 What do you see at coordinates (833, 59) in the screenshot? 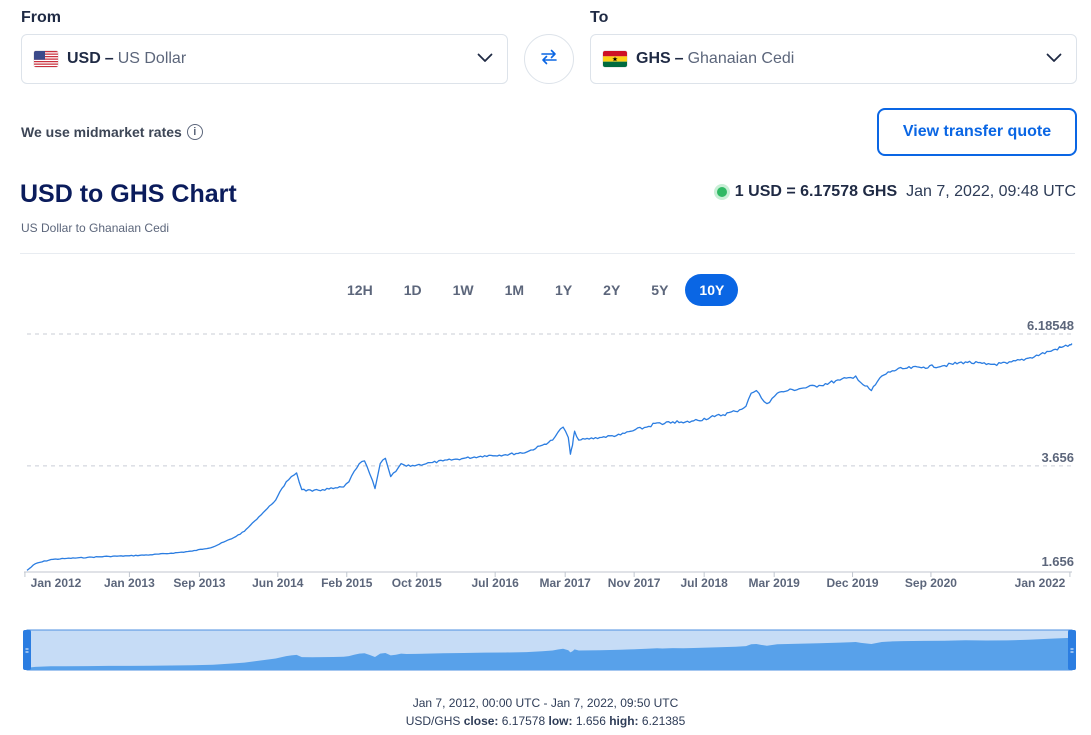
I see `to-currency-select: GHS – Ghanaian Cedi` at bounding box center [833, 59].